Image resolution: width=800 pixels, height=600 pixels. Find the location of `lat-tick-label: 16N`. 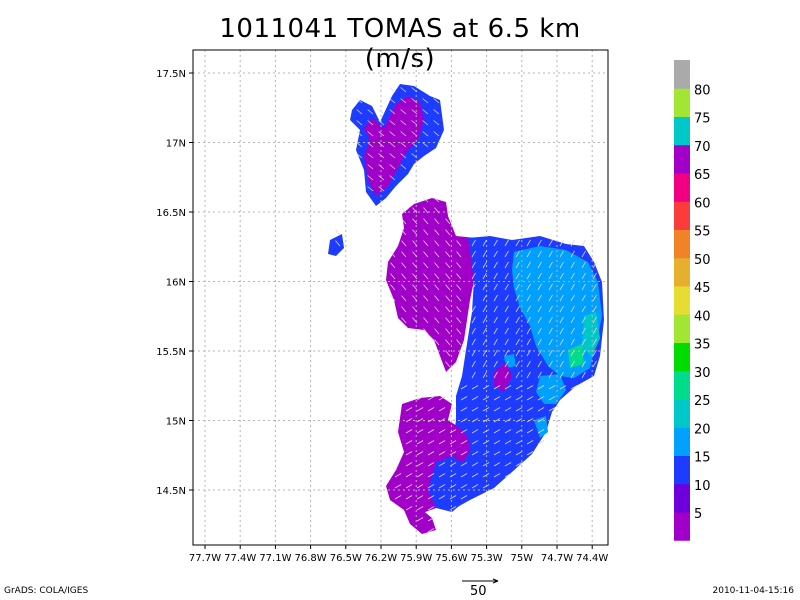

lat-tick-label: 16N is located at coordinates (176, 283).